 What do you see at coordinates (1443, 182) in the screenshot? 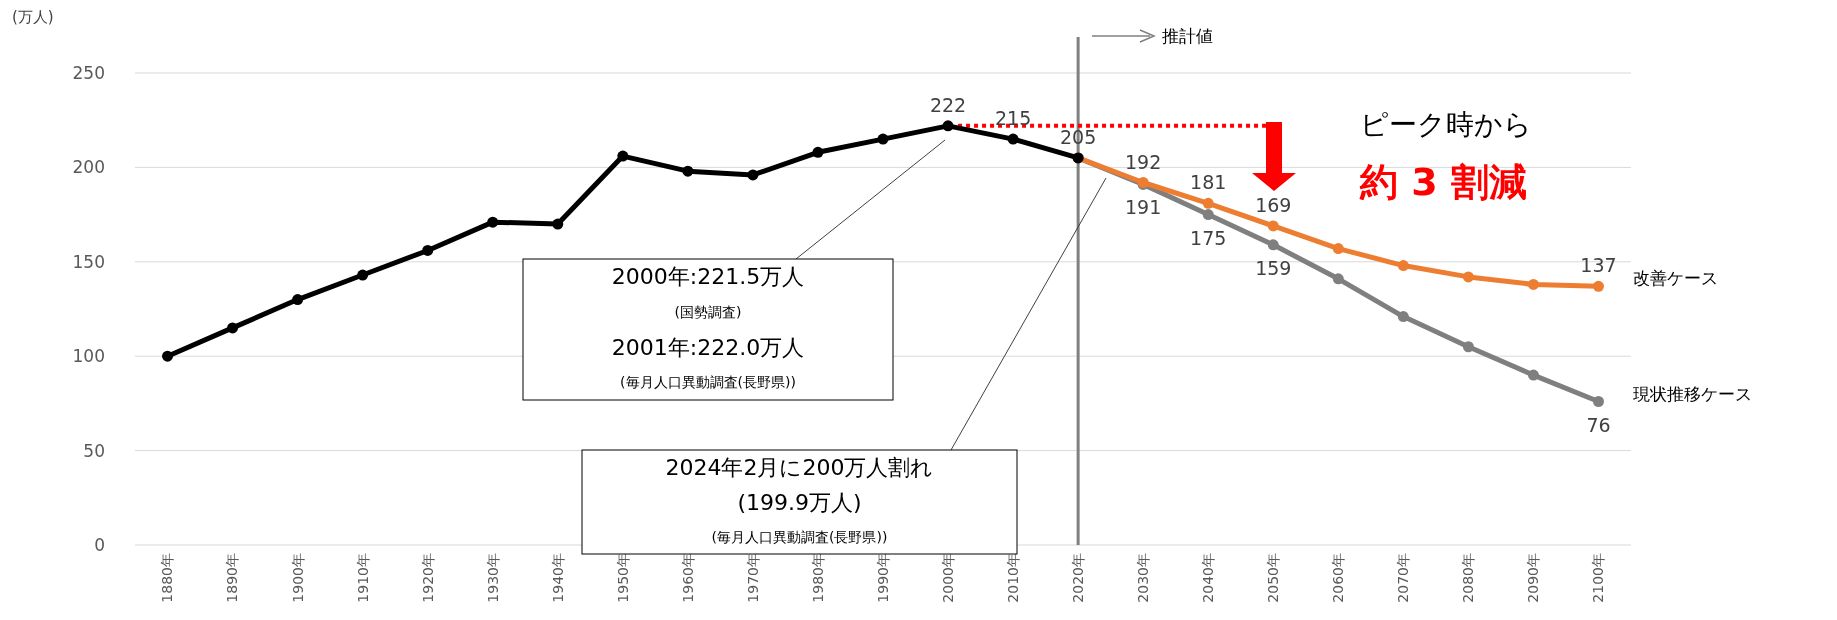
I see `annotation: 約 3 割減` at bounding box center [1443, 182].